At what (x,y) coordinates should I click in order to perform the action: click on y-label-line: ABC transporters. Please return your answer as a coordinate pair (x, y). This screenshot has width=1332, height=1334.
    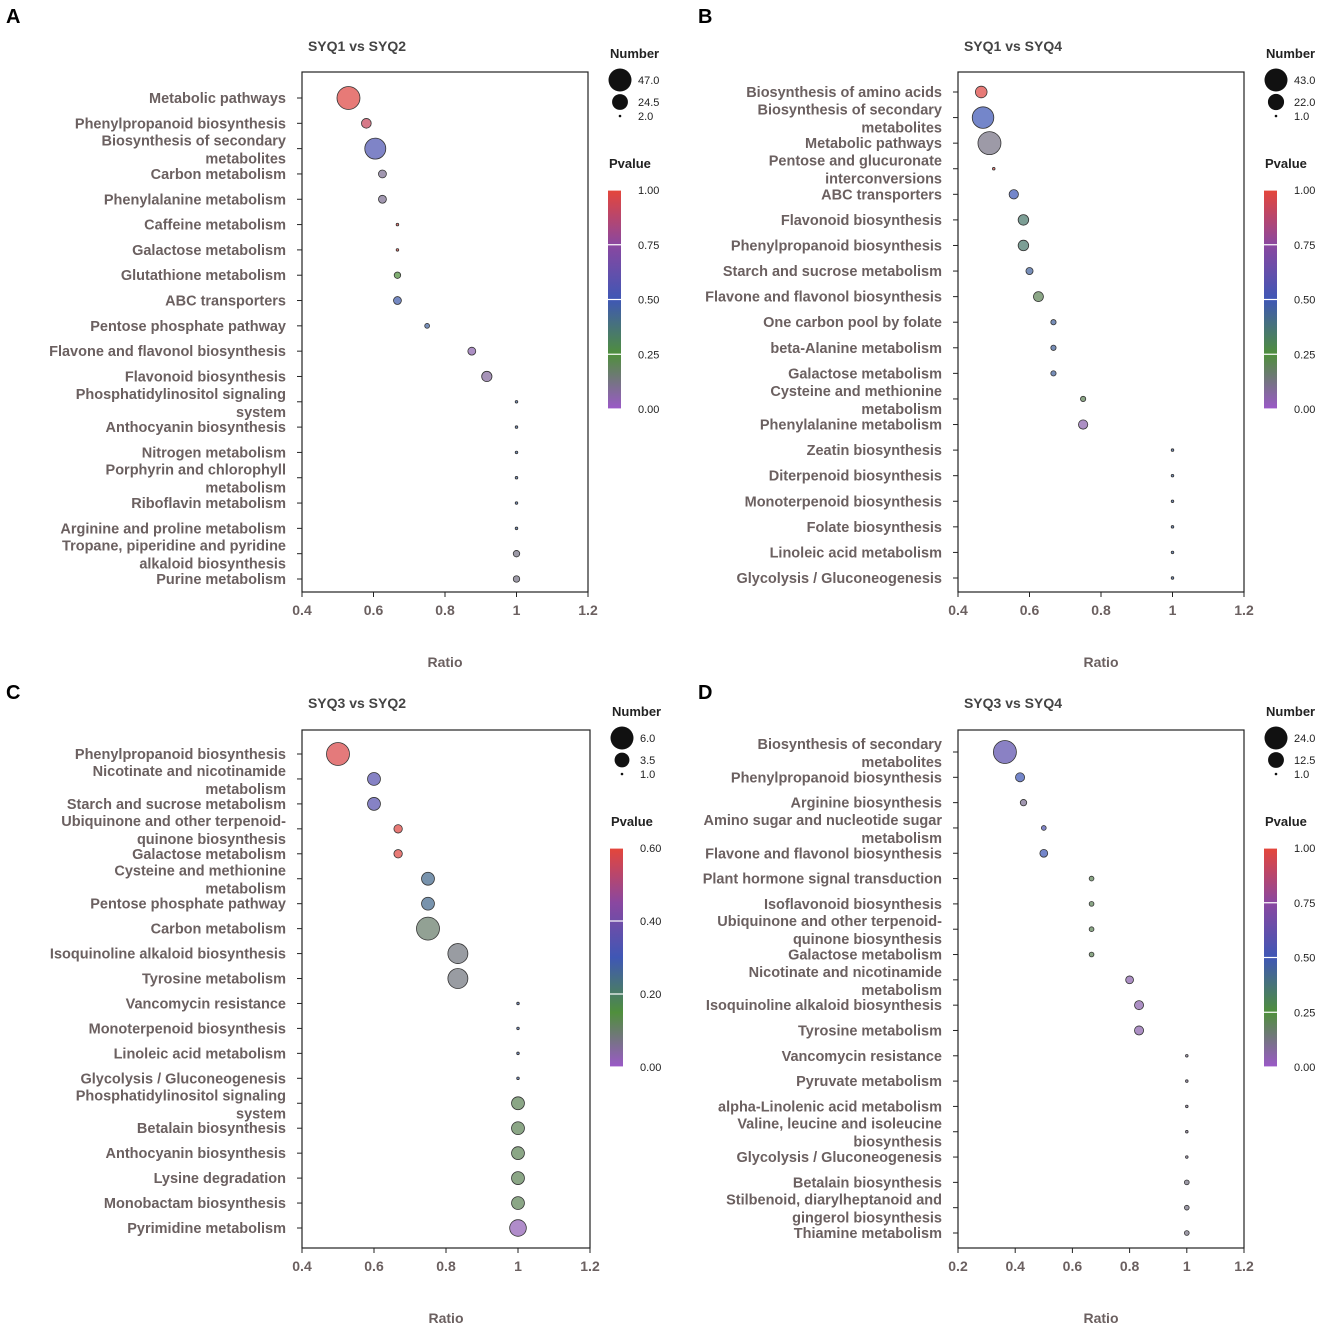
    Looking at the image, I should click on (225, 302).